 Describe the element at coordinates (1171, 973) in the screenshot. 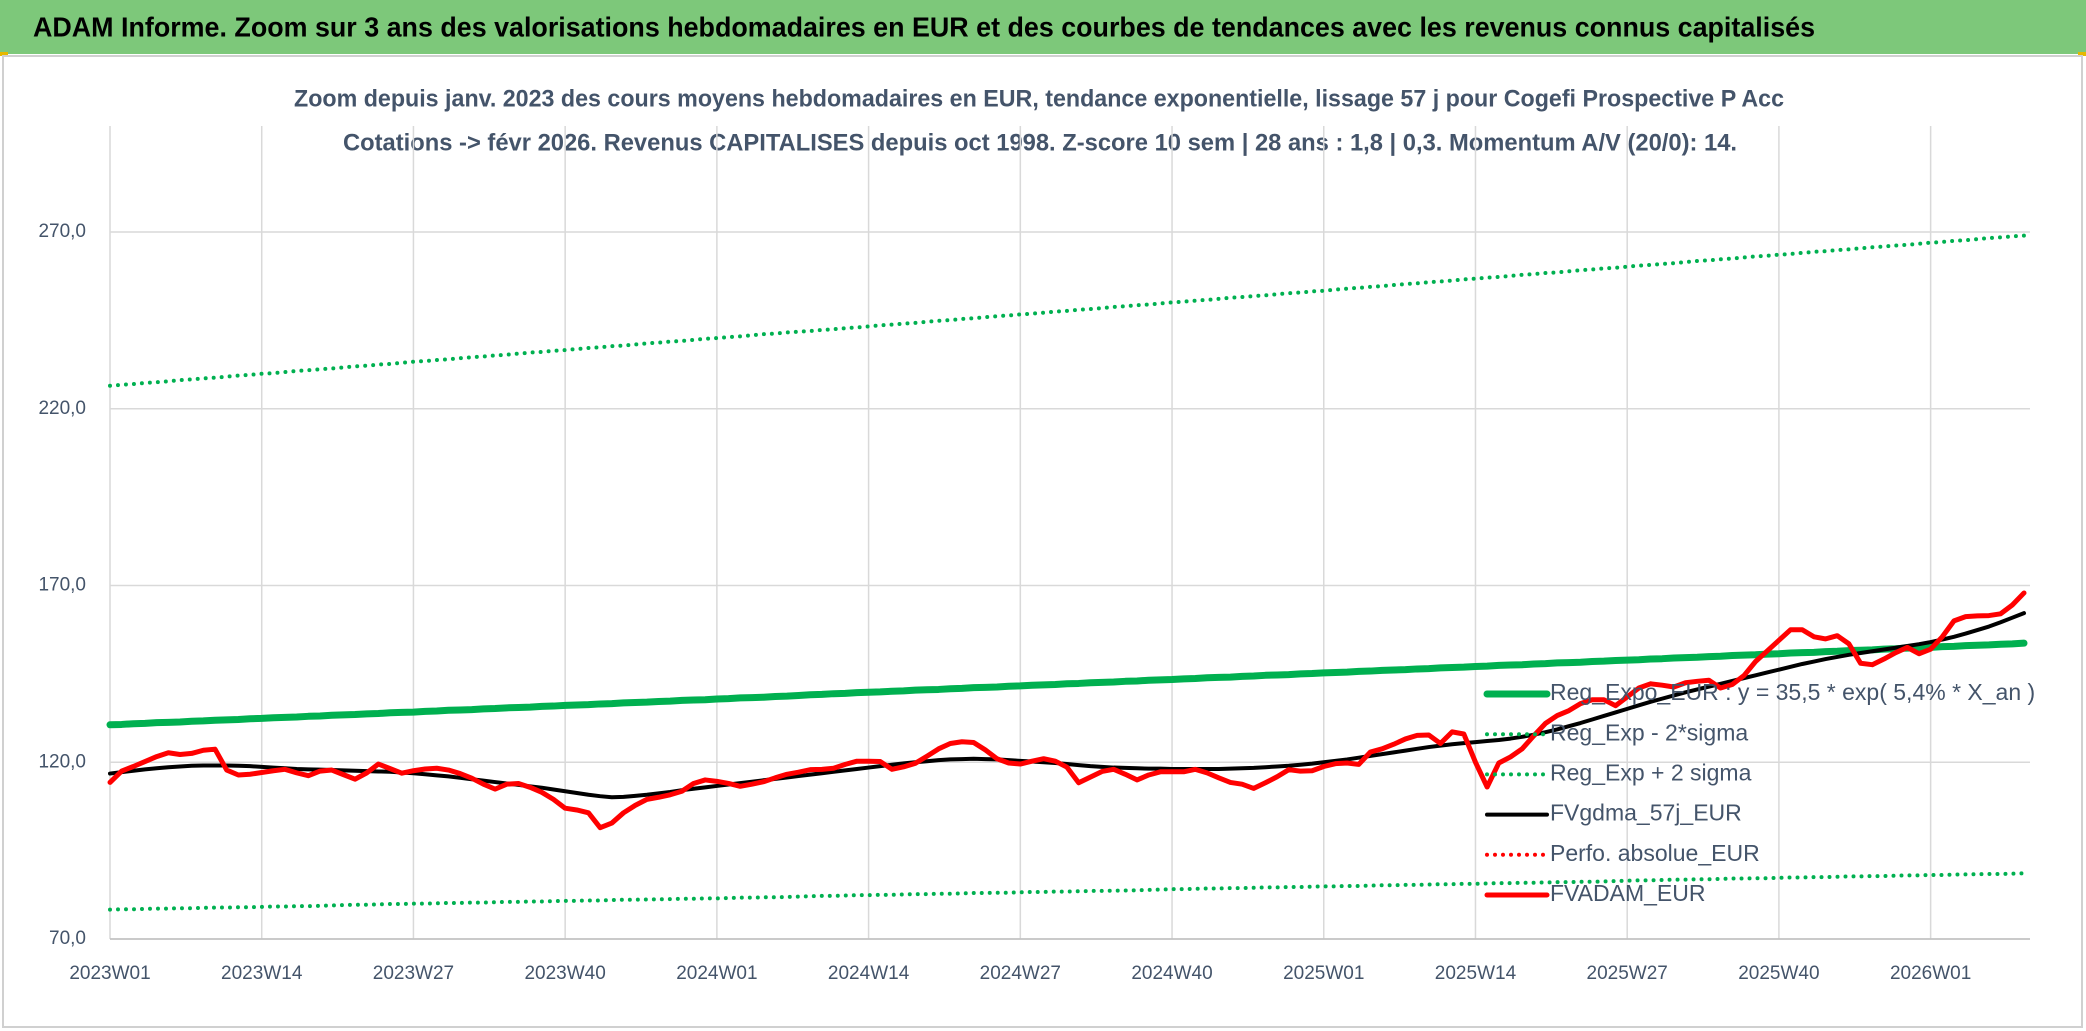

I see `x-tick-label: 2024W40` at that location.